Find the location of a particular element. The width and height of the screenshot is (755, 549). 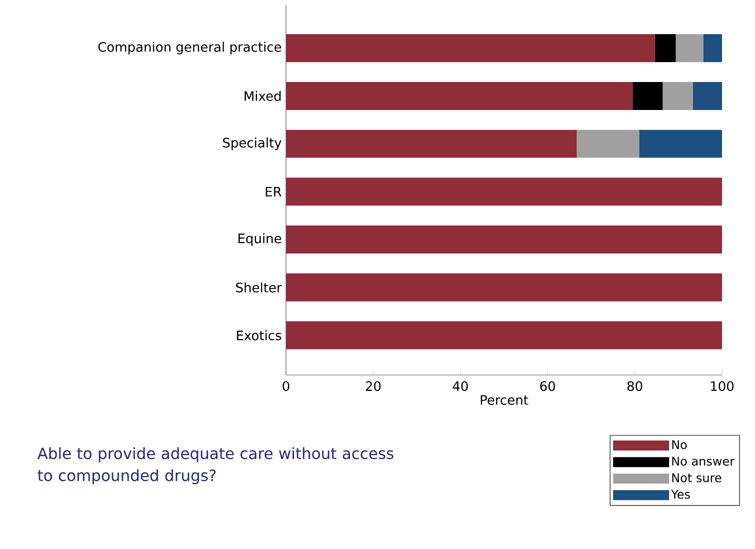

x-tick-label: 60 is located at coordinates (548, 386).